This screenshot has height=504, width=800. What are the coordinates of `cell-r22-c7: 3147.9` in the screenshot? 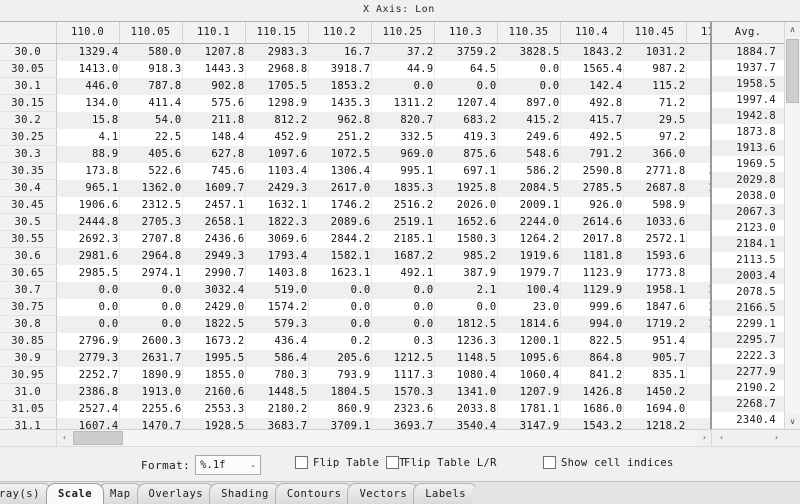 It's located at (529, 423).